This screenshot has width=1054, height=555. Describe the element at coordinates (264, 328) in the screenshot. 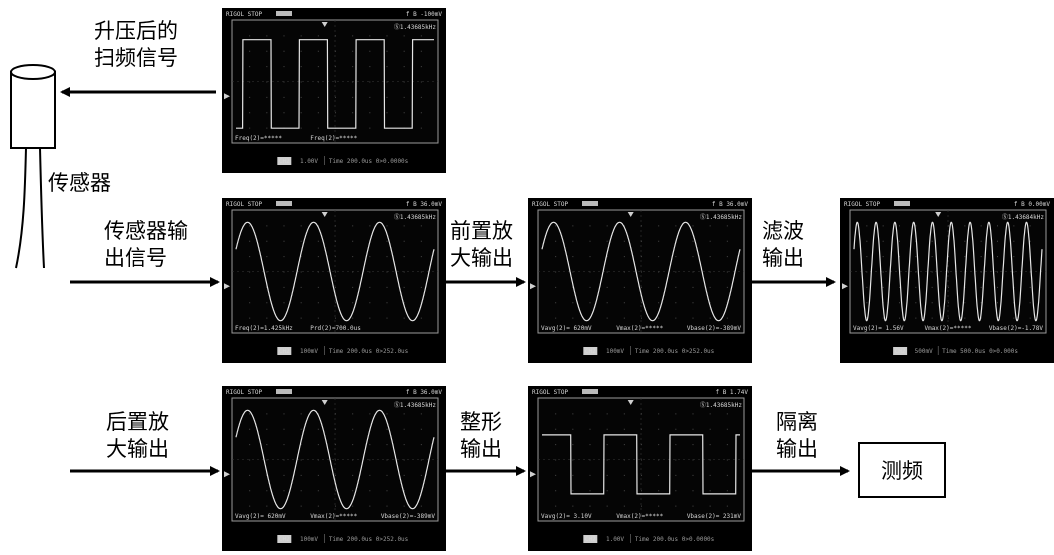

I see `scope-measurement-1: Freq(2)=1.425kHz` at that location.